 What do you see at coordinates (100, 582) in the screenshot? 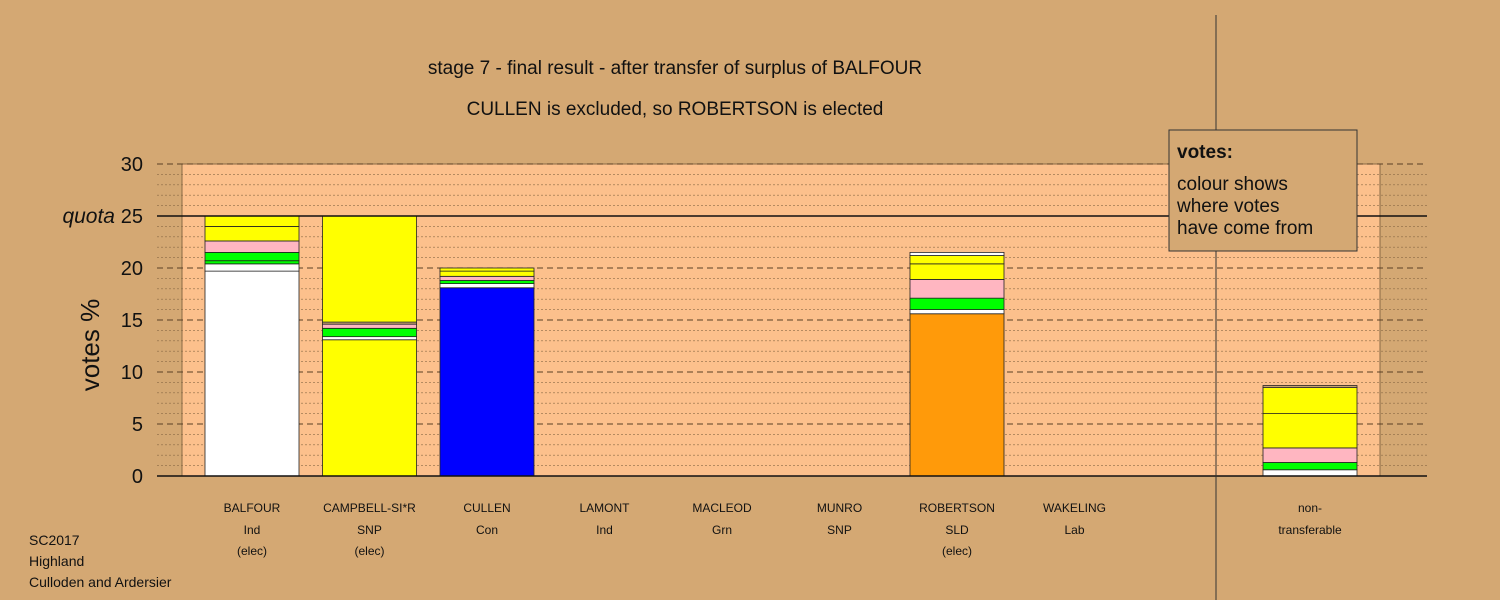
I see `footer-ward: Culloden and Ardersier` at bounding box center [100, 582].